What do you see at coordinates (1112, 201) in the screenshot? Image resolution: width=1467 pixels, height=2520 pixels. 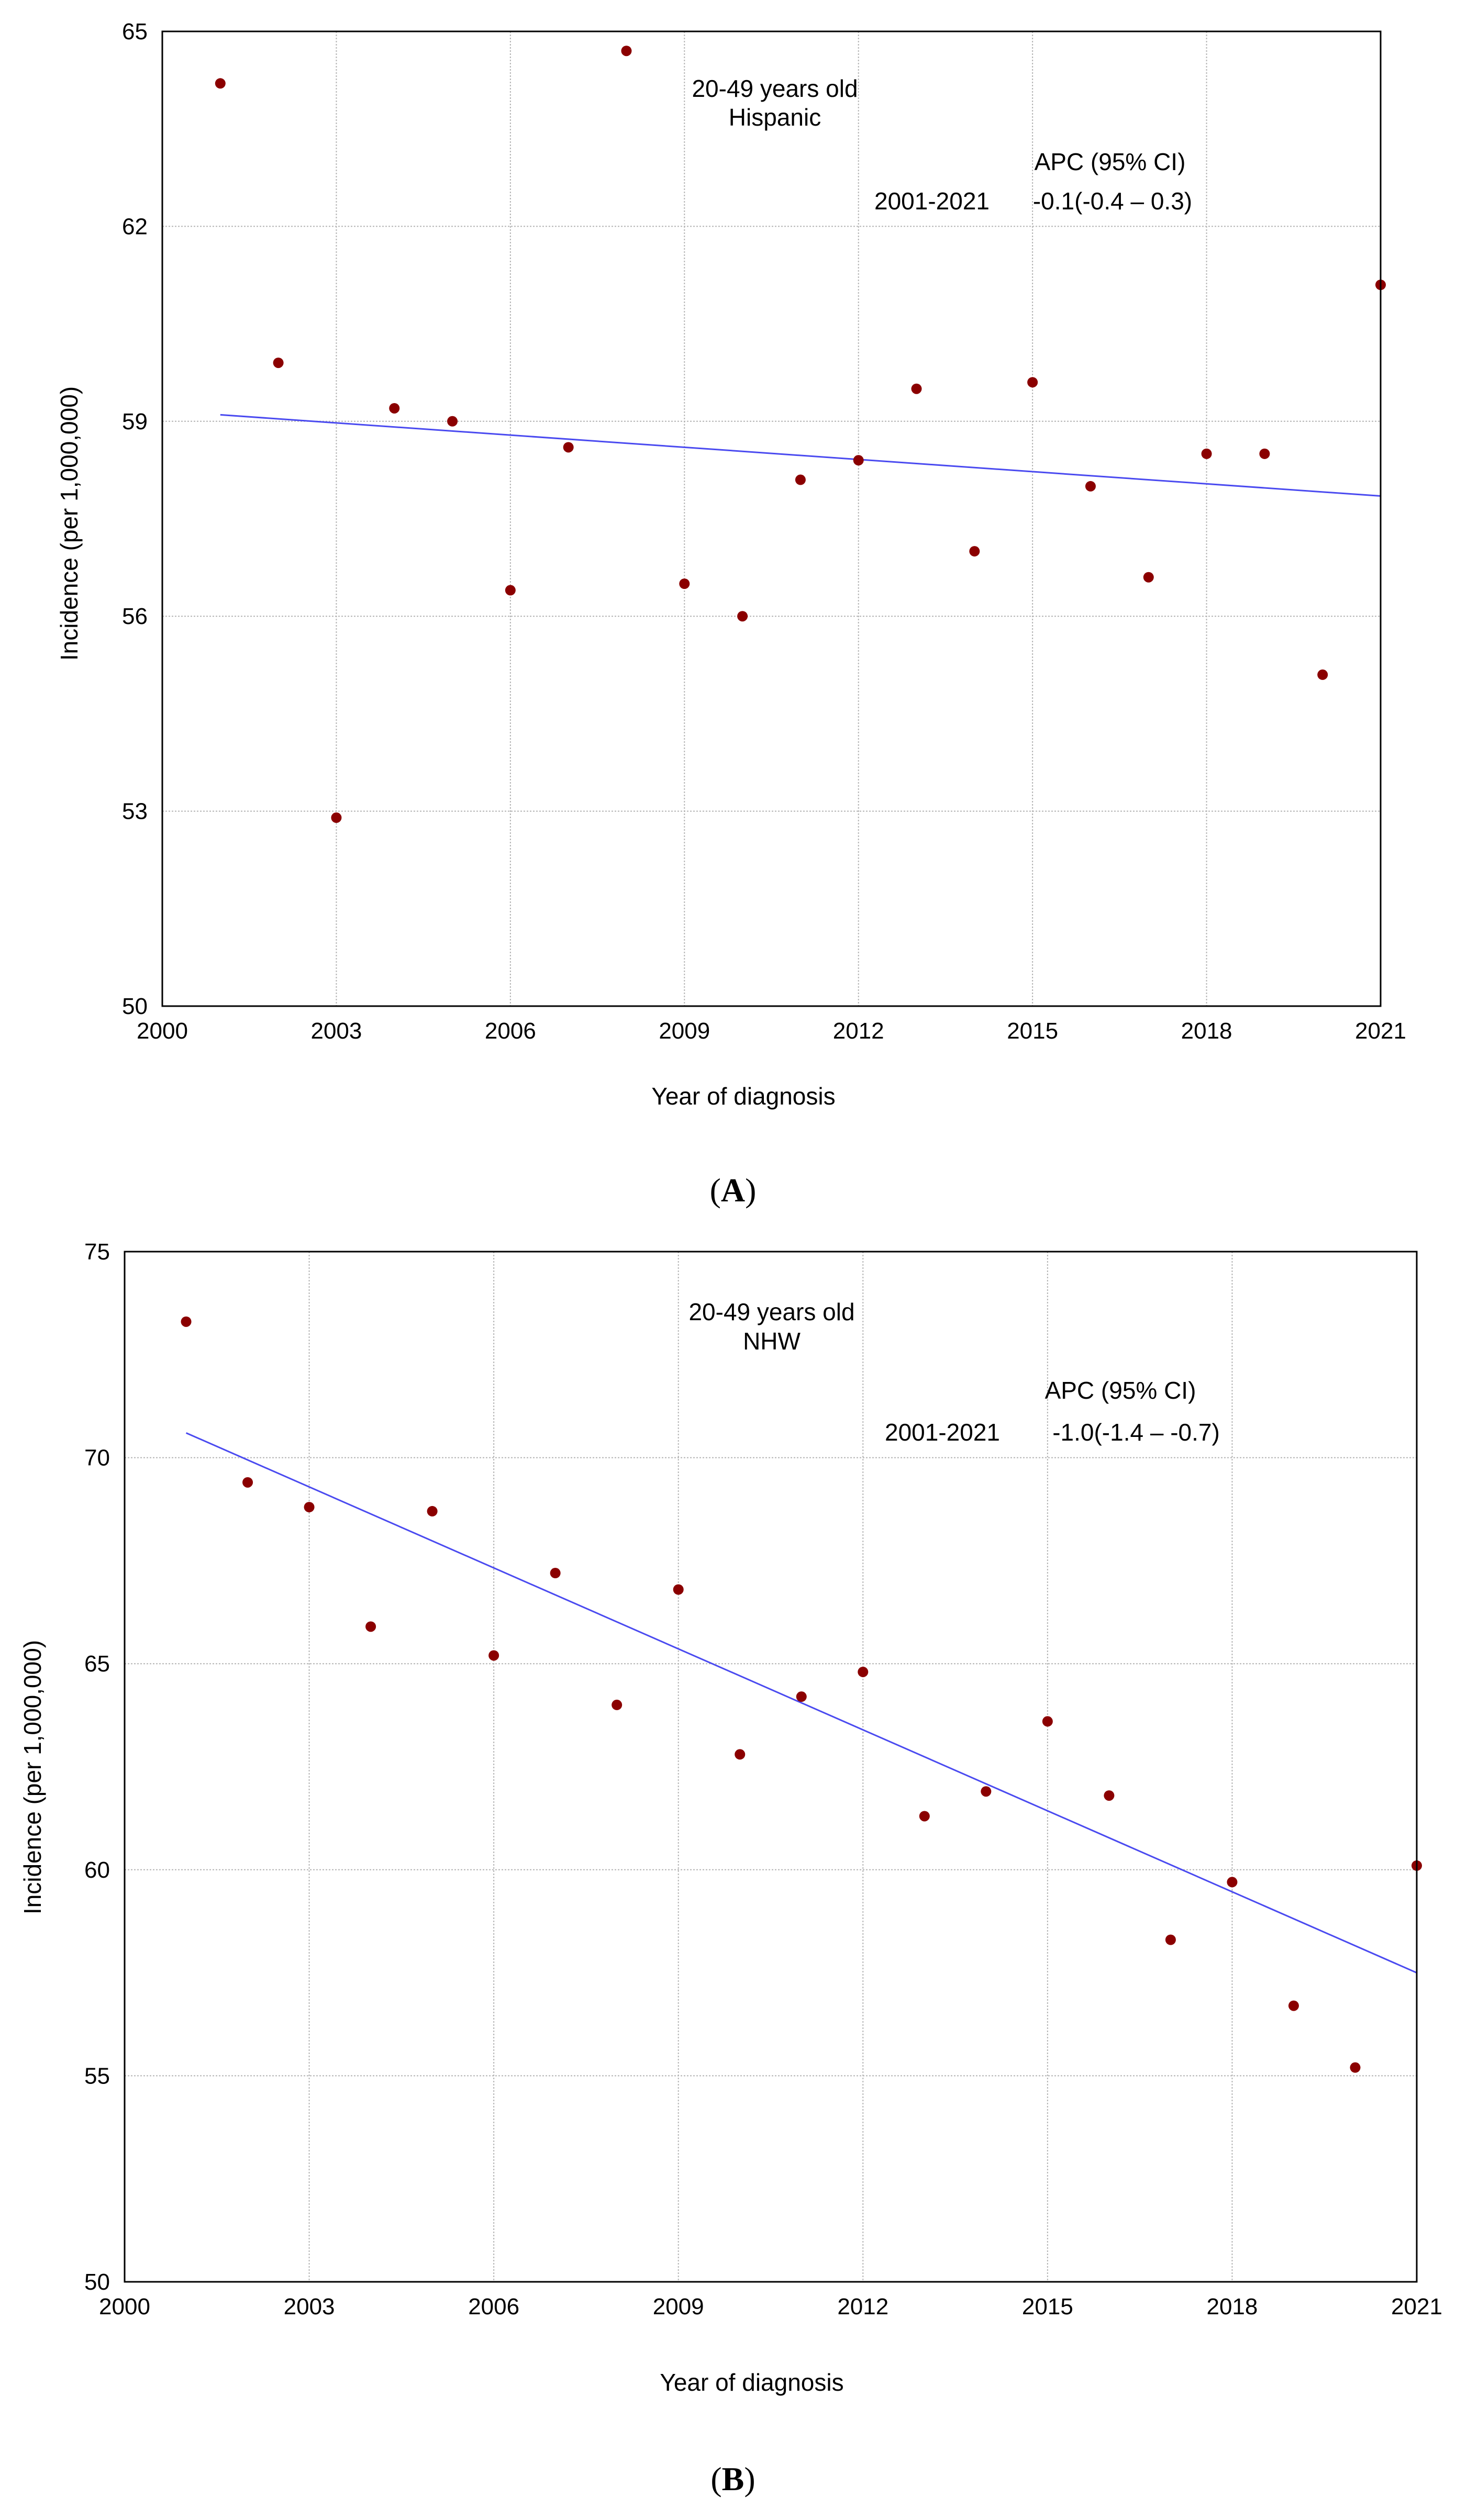 I see `panel-a-apc-value: -0.1(-0.4 – 0.3)` at bounding box center [1112, 201].